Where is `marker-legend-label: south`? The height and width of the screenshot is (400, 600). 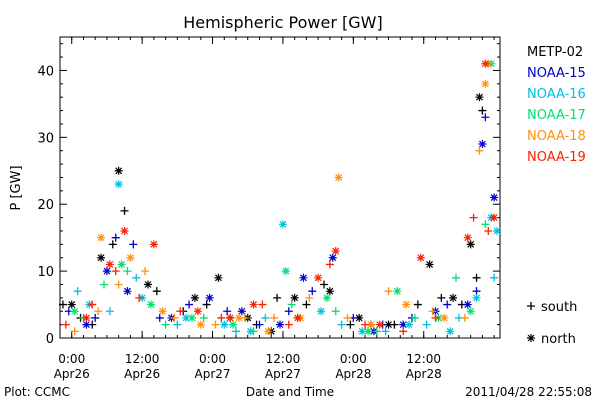
marker-legend-label: south is located at coordinates (559, 307).